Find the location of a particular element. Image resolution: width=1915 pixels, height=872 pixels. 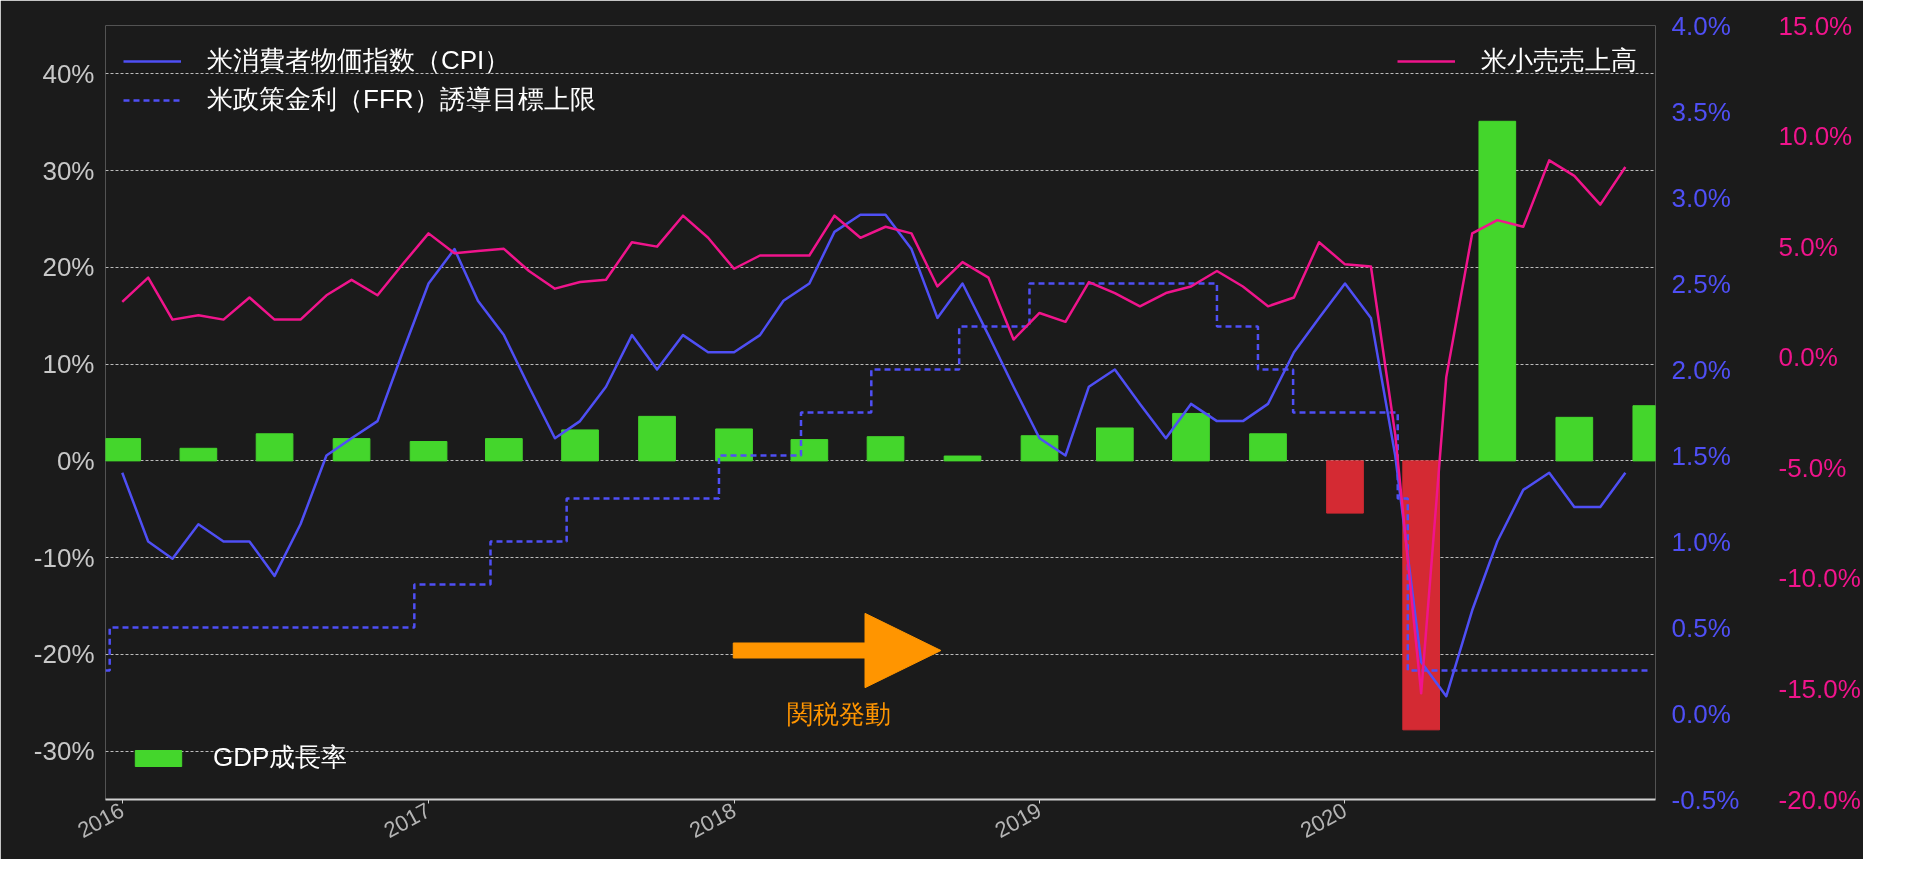

y2-tick-label: 0.5% is located at coordinates (1701, 627).